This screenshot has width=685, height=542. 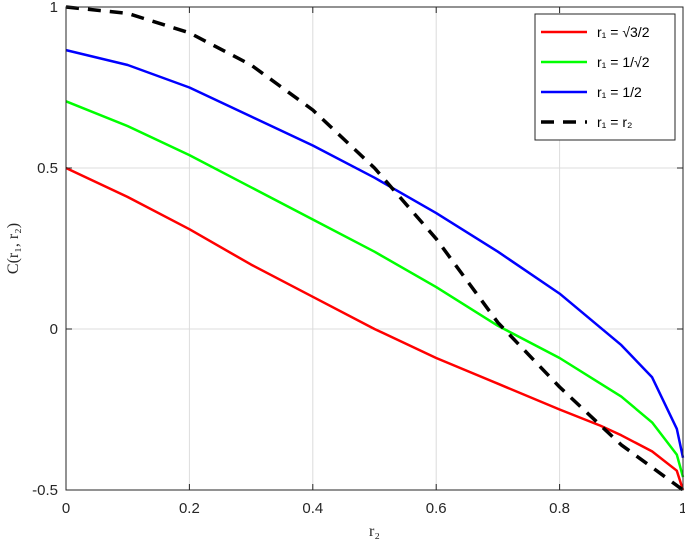 What do you see at coordinates (436, 508) in the screenshot?
I see `x-tick-label: 0.6` at bounding box center [436, 508].